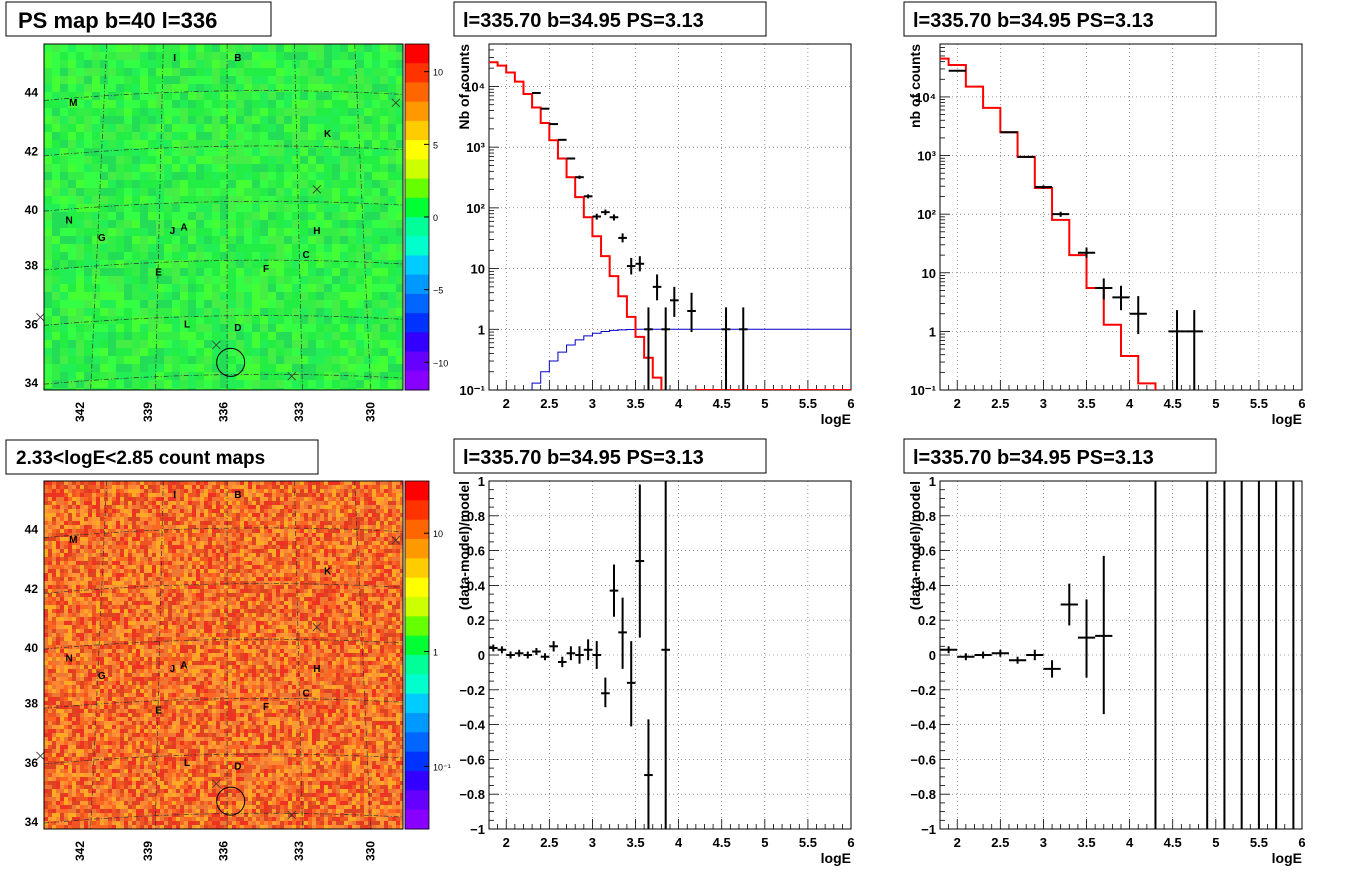 The image size is (1348, 875). What do you see at coordinates (158, 711) in the screenshot?
I see `map-source-label: E` at bounding box center [158, 711].